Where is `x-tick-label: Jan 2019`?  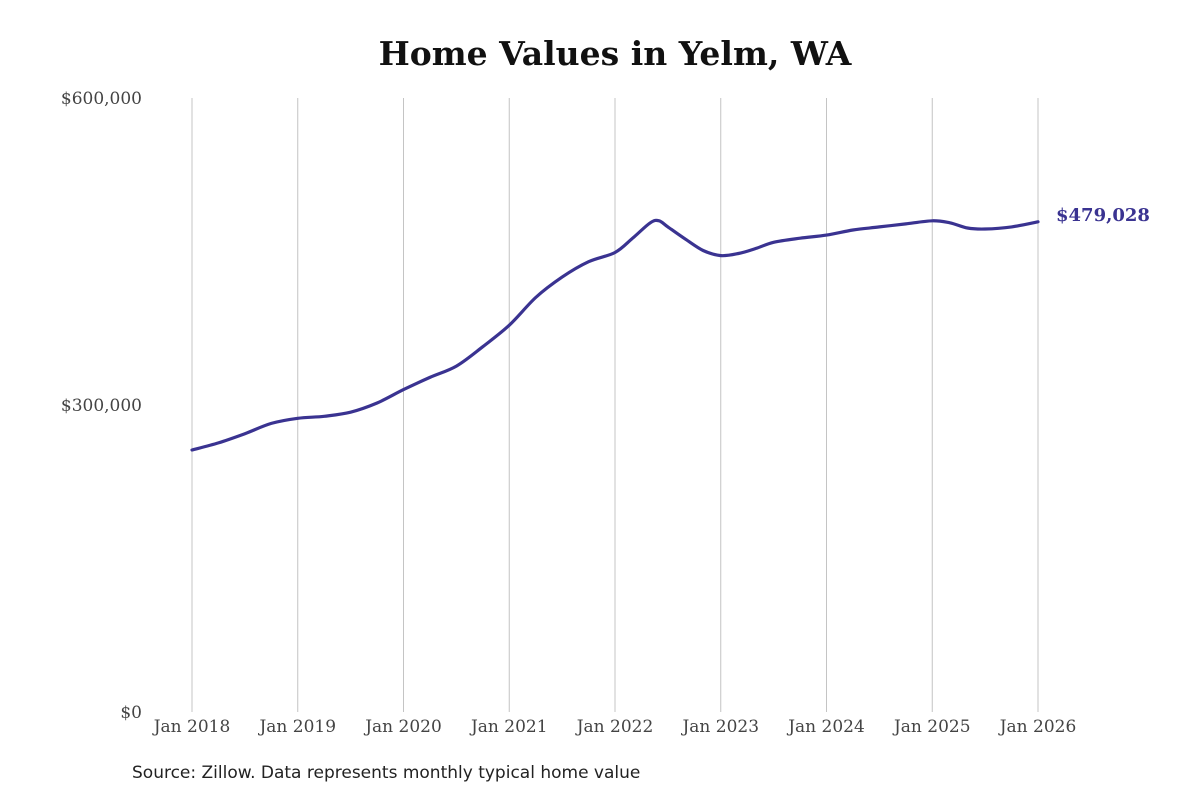
x-tick-label: Jan 2019 is located at coordinates (296, 727).